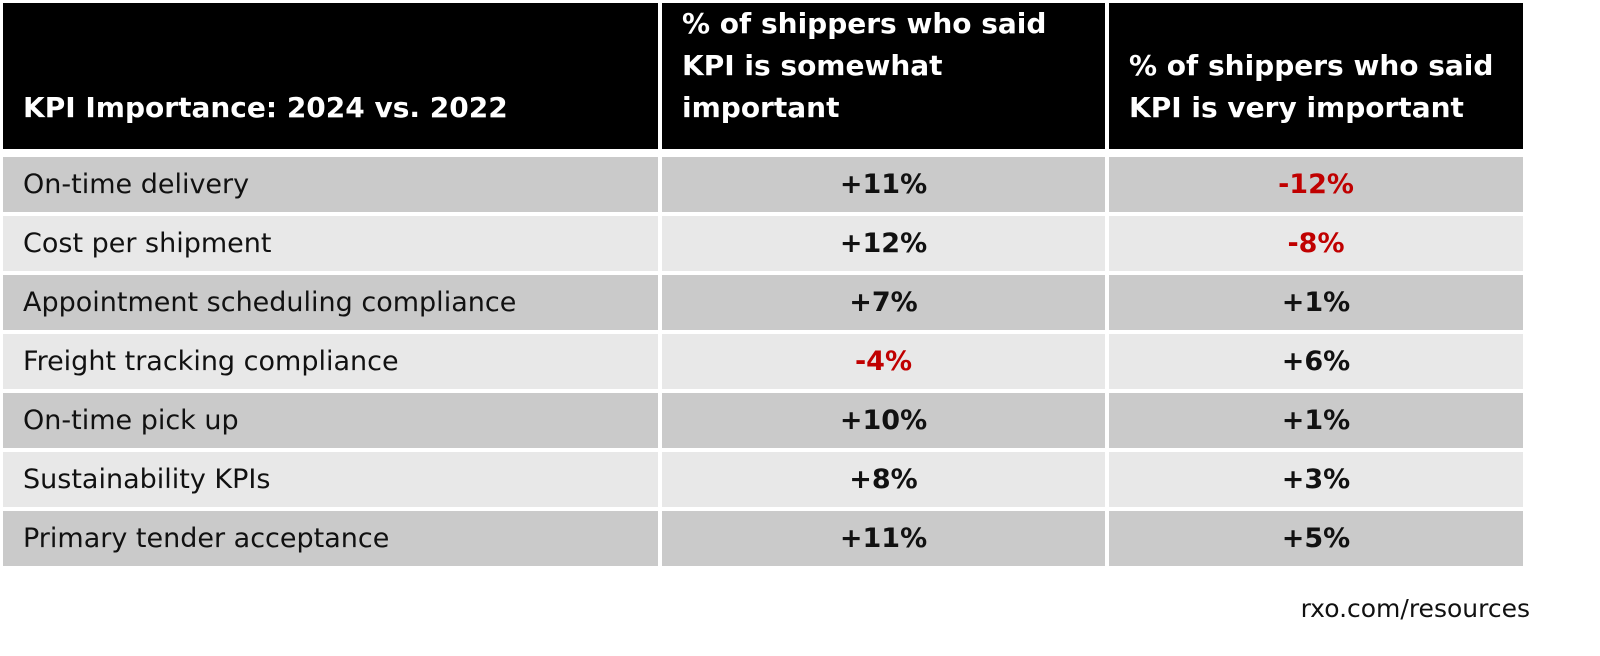  Describe the element at coordinates (1316, 243) in the screenshot. I see `very-cell: -8%` at that location.